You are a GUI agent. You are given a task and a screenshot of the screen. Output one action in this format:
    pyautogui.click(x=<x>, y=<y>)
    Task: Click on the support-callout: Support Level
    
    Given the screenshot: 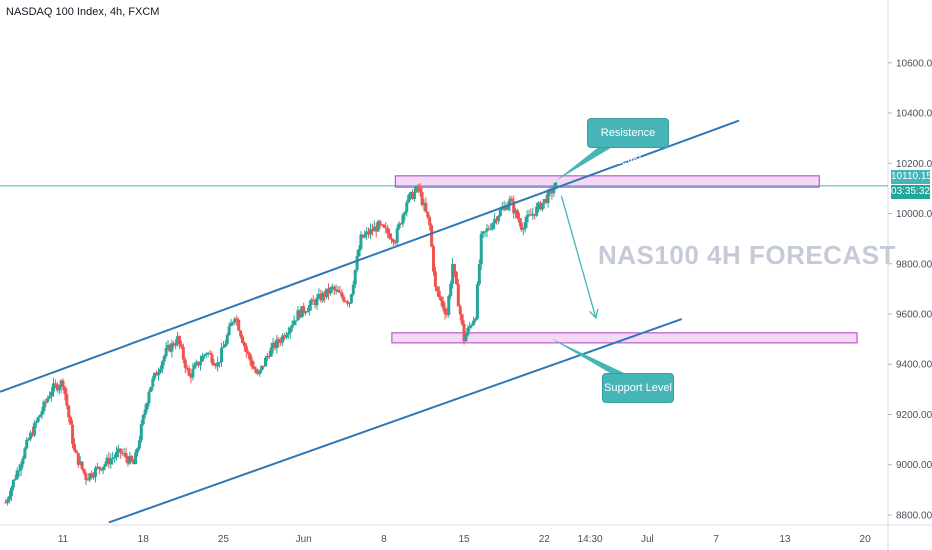 What is the action you would take?
    pyautogui.click(x=638, y=388)
    